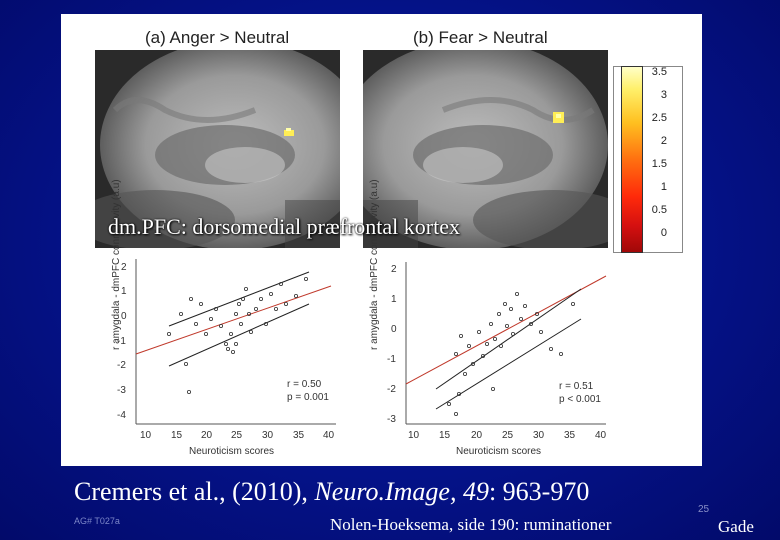 This screenshot has height=540, width=780. I want to click on right-fit-line-red, so click(506, 330).